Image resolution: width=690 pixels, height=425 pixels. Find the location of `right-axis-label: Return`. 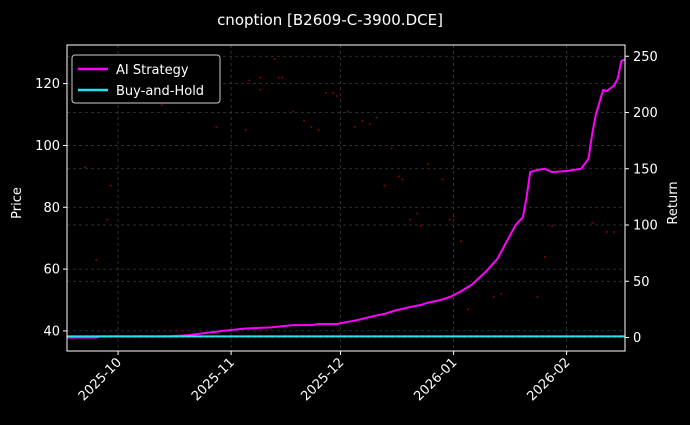

right-axis-label: Return is located at coordinates (673, 202).